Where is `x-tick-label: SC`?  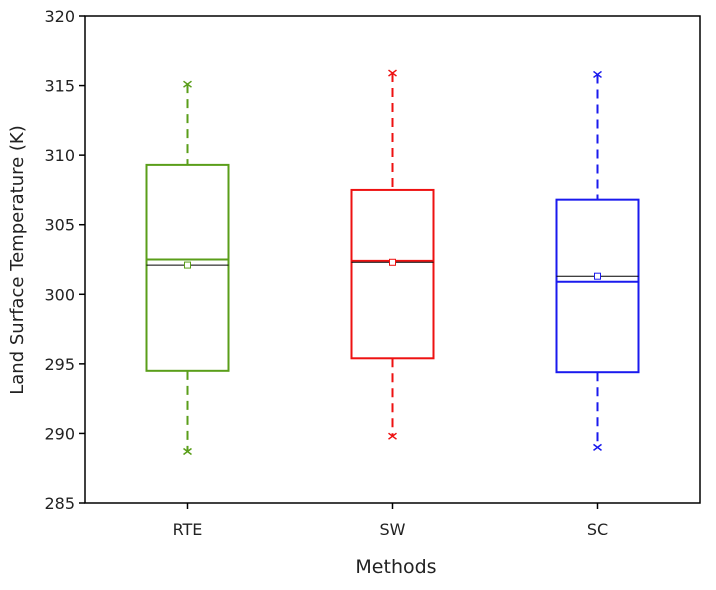
x-tick-label: SC is located at coordinates (597, 529).